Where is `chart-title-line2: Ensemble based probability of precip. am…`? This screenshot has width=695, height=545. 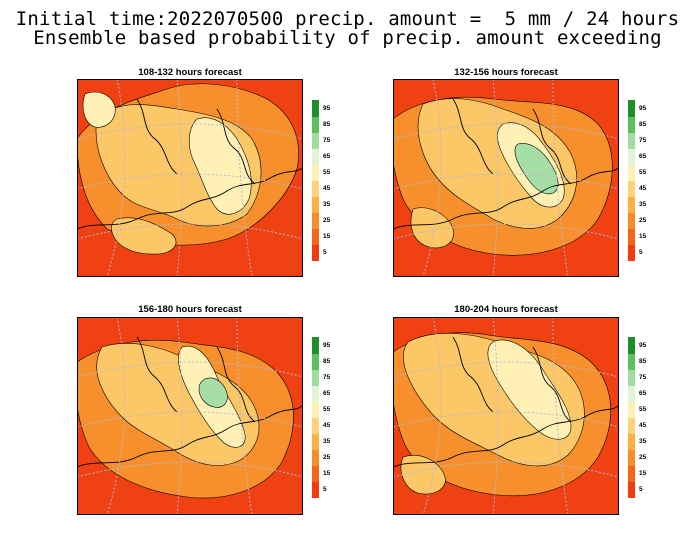
chart-title-line2: Ensemble based probability of precip. am… is located at coordinates (347, 38).